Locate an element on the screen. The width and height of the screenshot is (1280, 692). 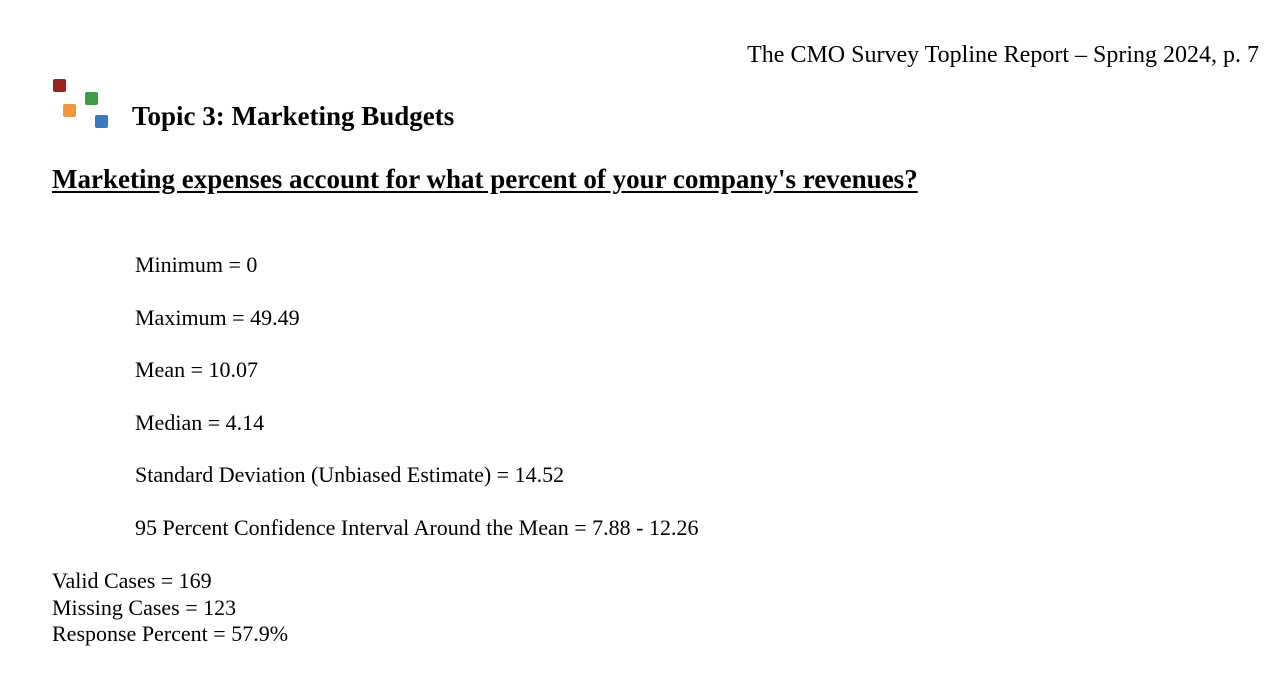
valid-cases: Valid Cases = 169 is located at coordinates (132, 580).